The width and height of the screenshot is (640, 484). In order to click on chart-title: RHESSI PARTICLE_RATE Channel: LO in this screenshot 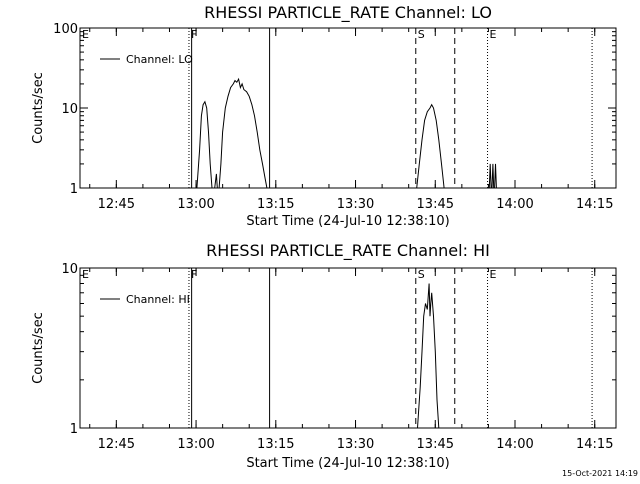, I will do `click(348, 13)`.